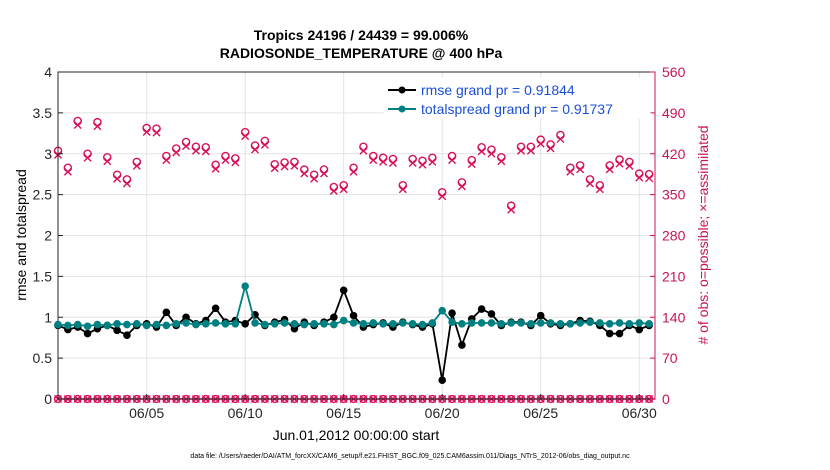 This screenshot has width=830, height=470. I want to click on legend-rmse-marker, so click(402, 90).